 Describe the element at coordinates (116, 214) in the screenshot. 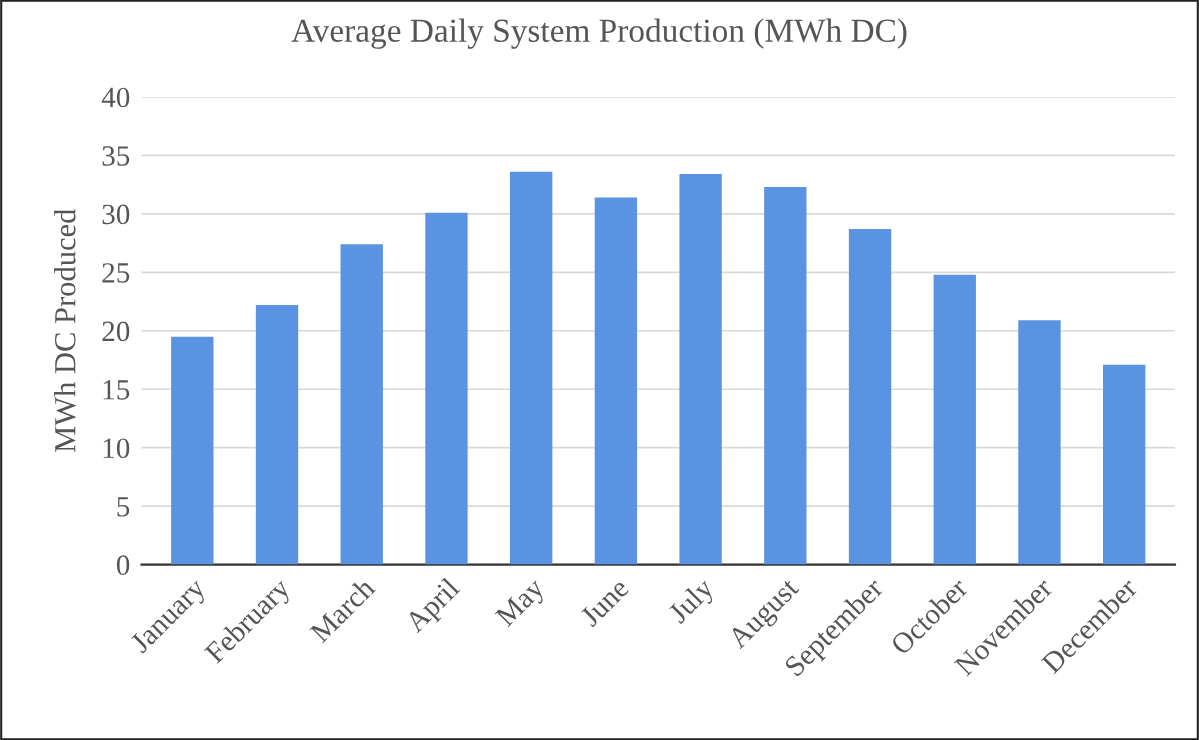

I see `y-tick-label: 30` at that location.